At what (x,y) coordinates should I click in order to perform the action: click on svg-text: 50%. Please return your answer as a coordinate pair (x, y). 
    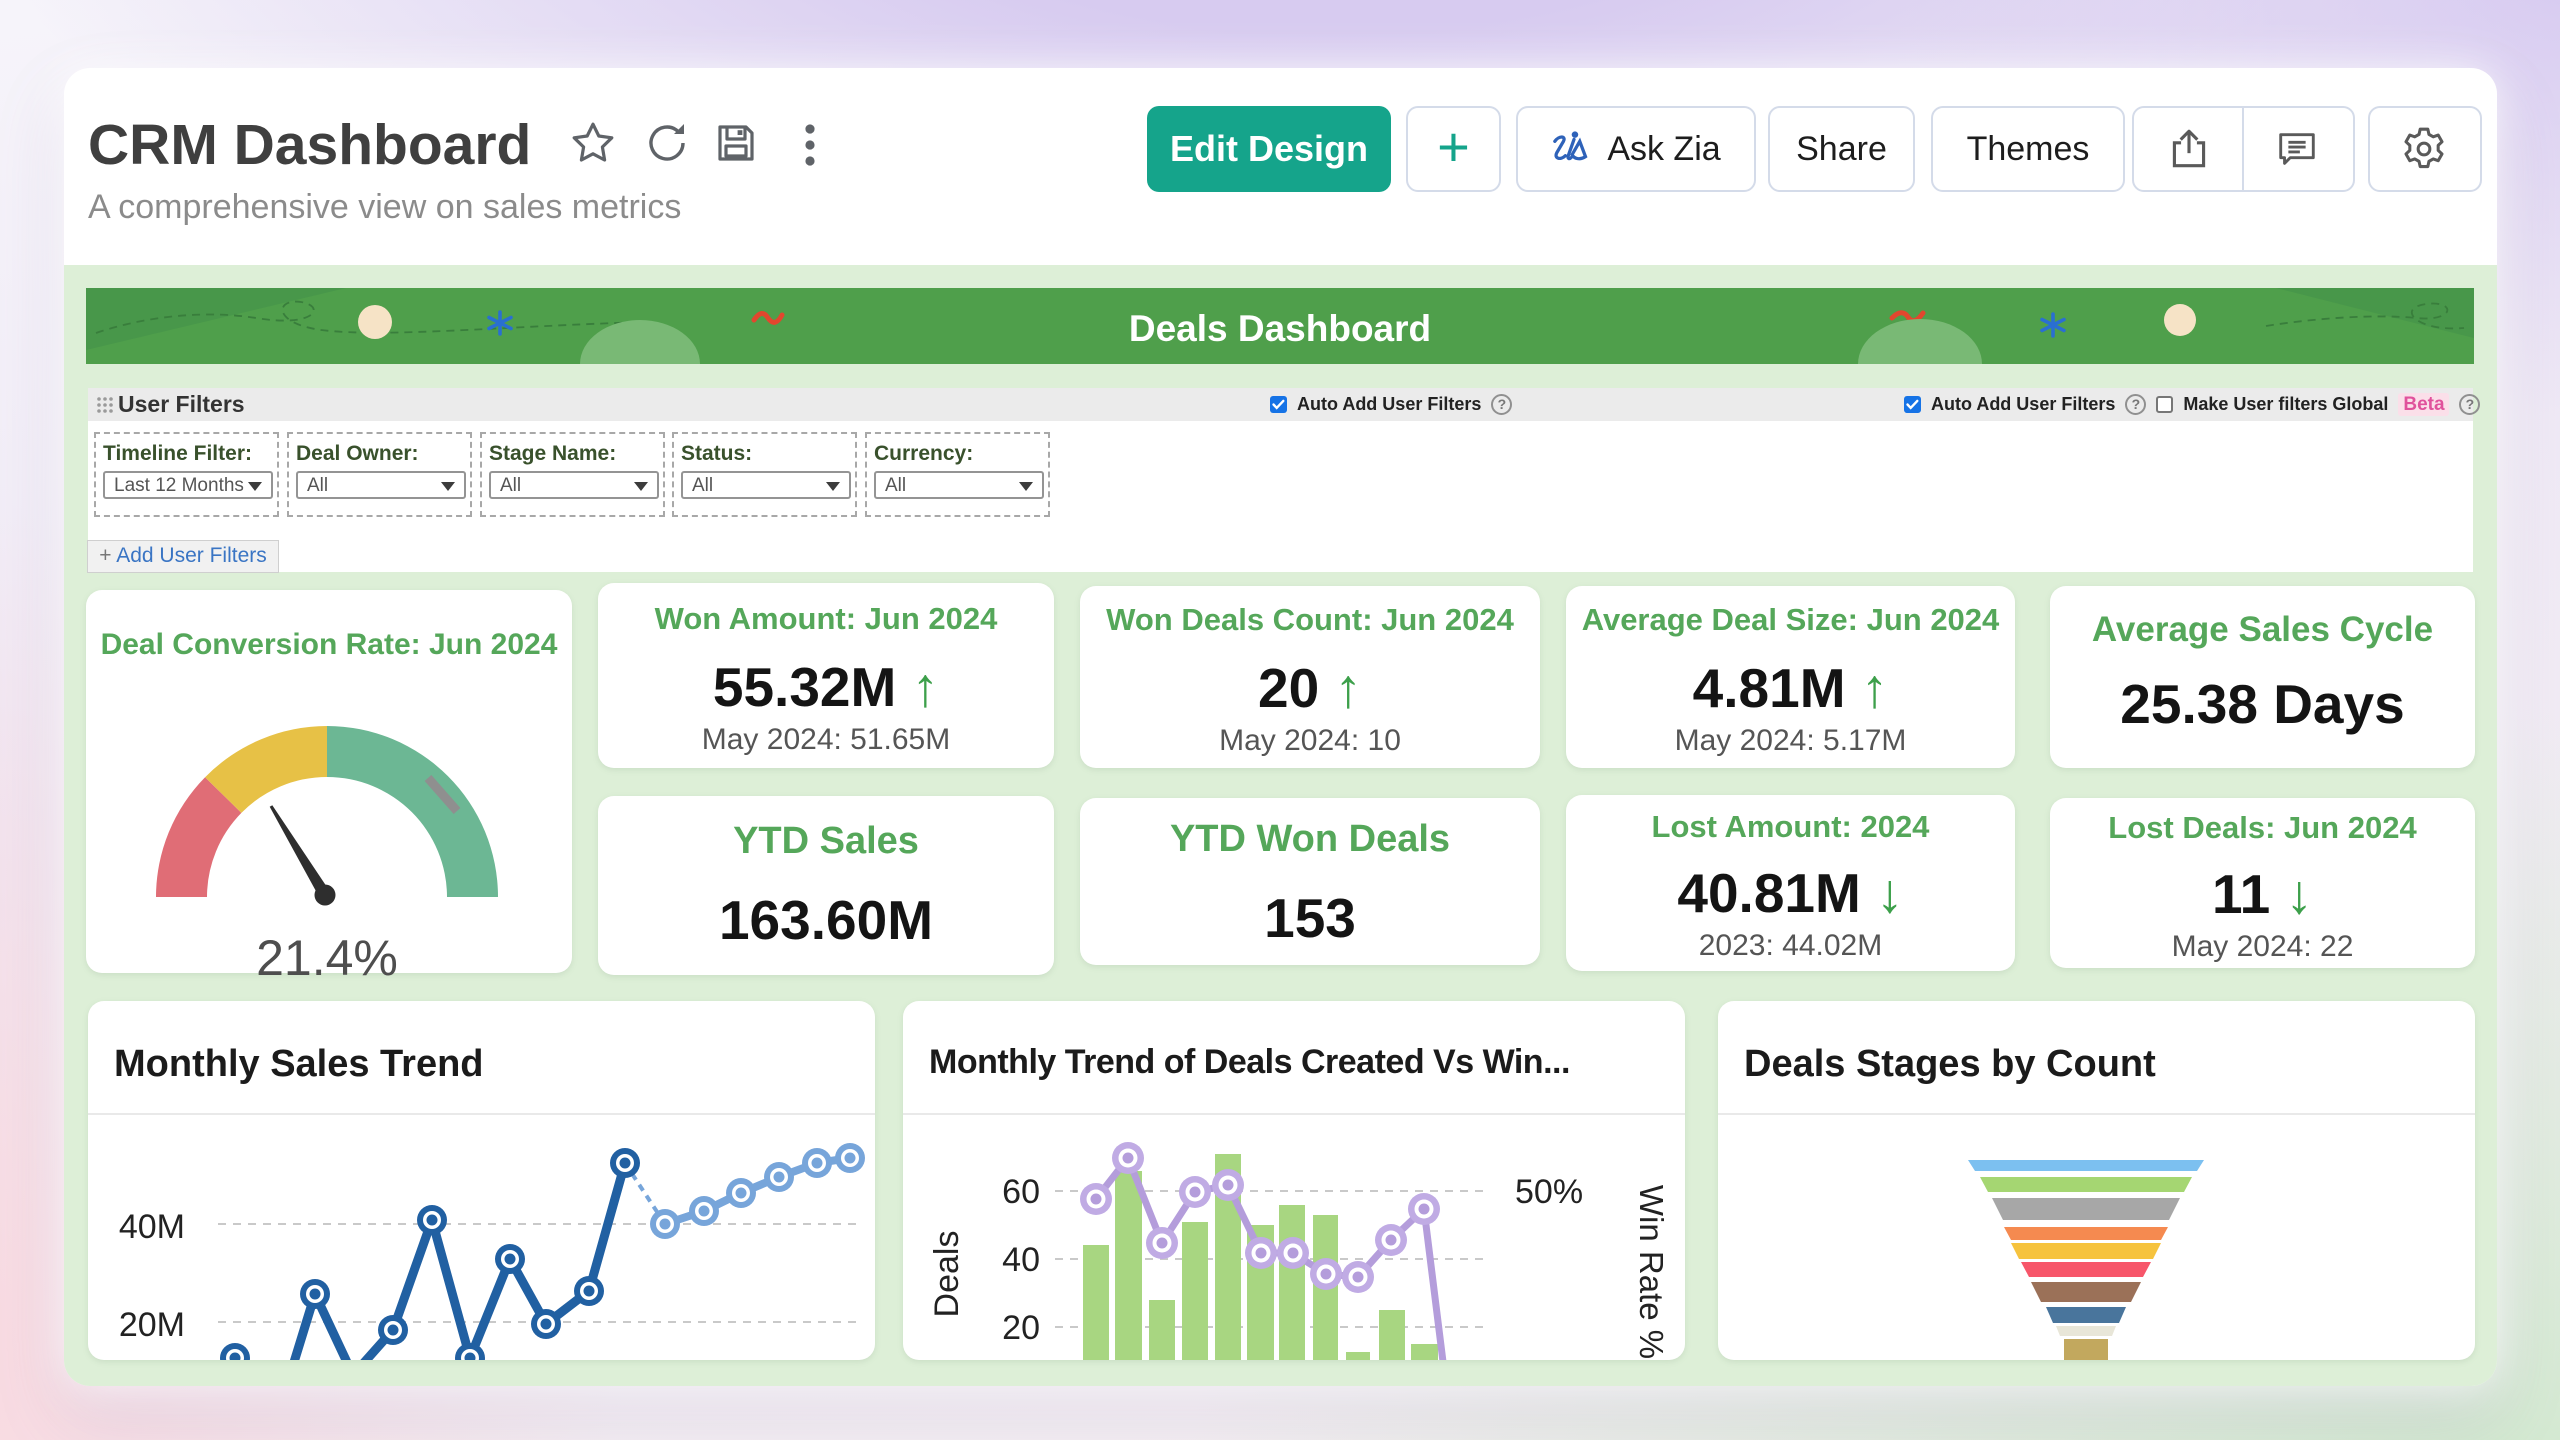
    Looking at the image, I should click on (1549, 1192).